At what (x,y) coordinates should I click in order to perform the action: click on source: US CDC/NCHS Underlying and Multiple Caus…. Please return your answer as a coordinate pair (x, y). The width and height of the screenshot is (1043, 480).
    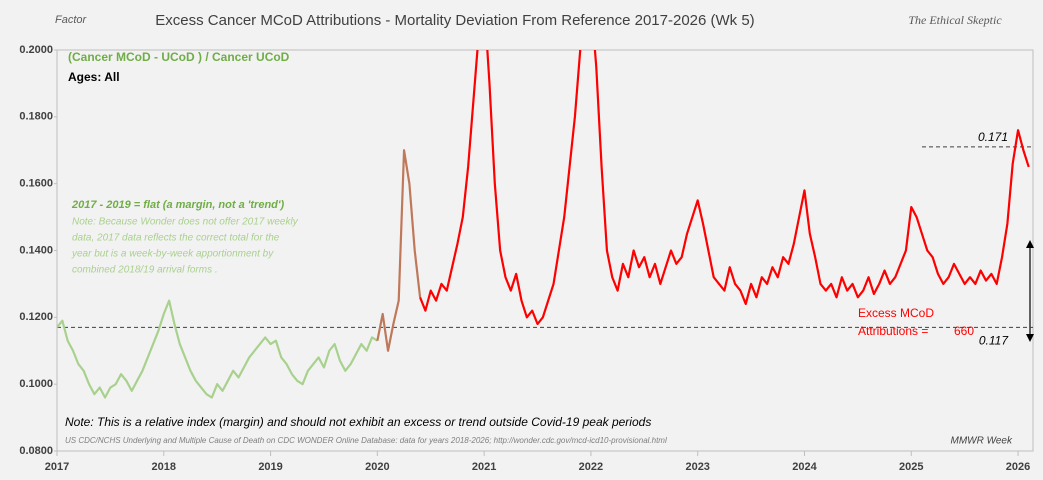
    Looking at the image, I should click on (366, 440).